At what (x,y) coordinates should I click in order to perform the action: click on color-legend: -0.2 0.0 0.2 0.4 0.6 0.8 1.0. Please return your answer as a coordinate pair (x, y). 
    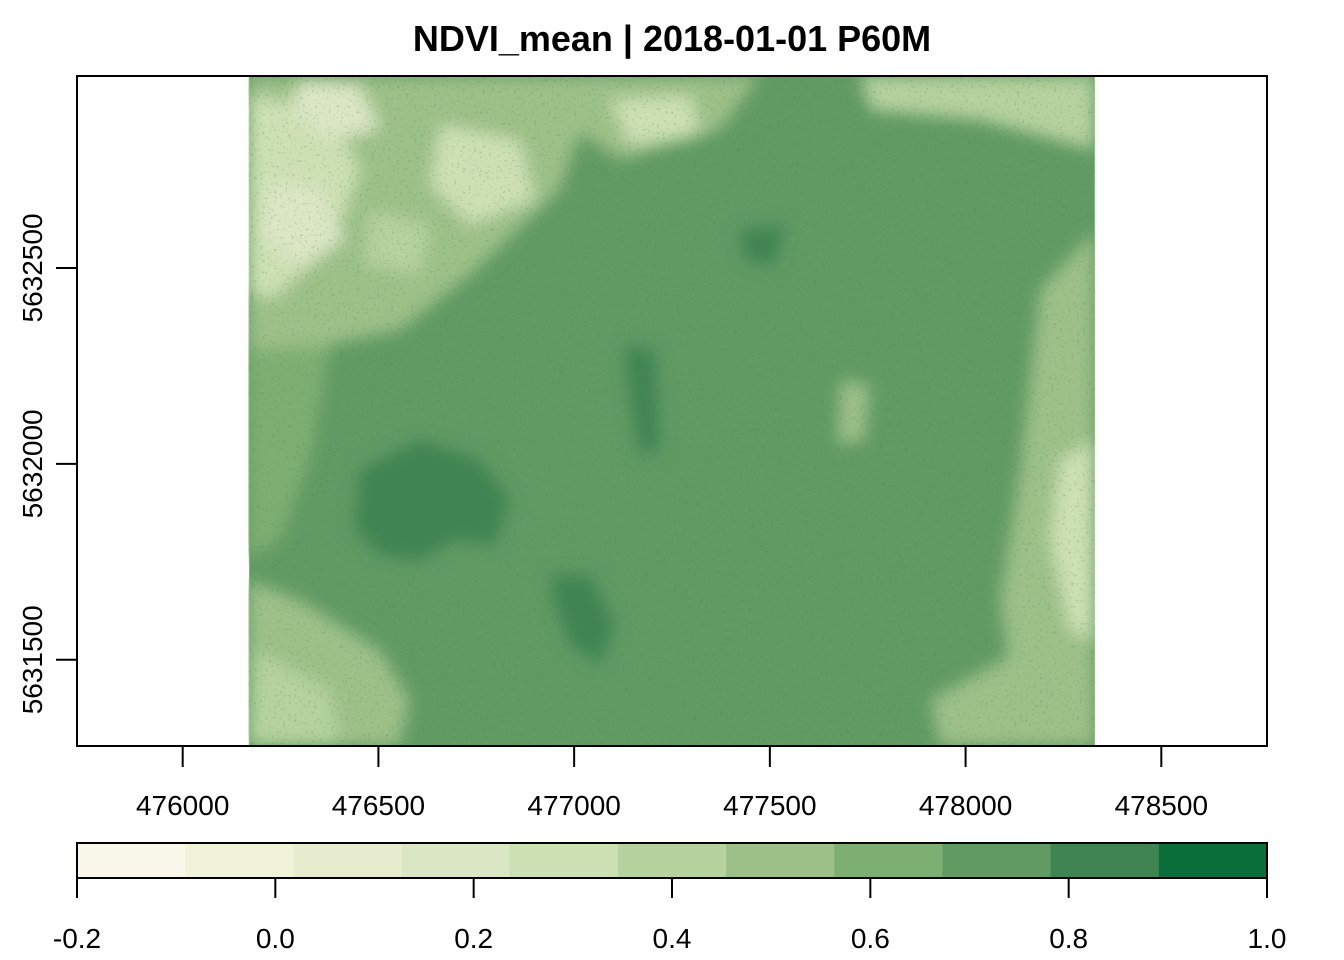
    Looking at the image, I should click on (670, 898).